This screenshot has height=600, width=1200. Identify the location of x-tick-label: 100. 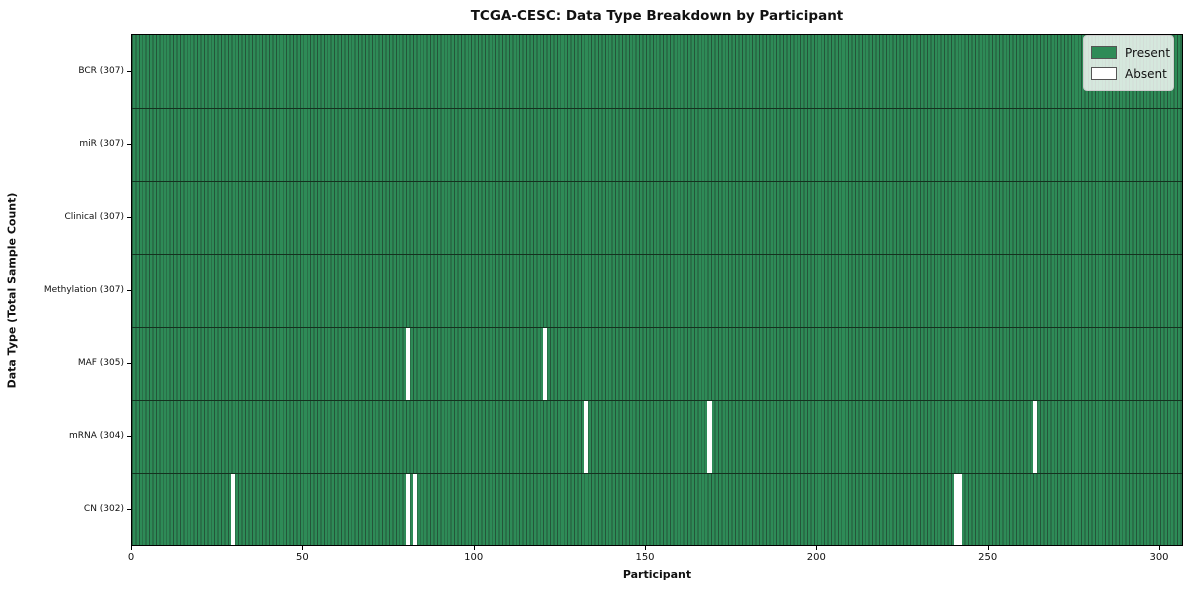
(474, 557).